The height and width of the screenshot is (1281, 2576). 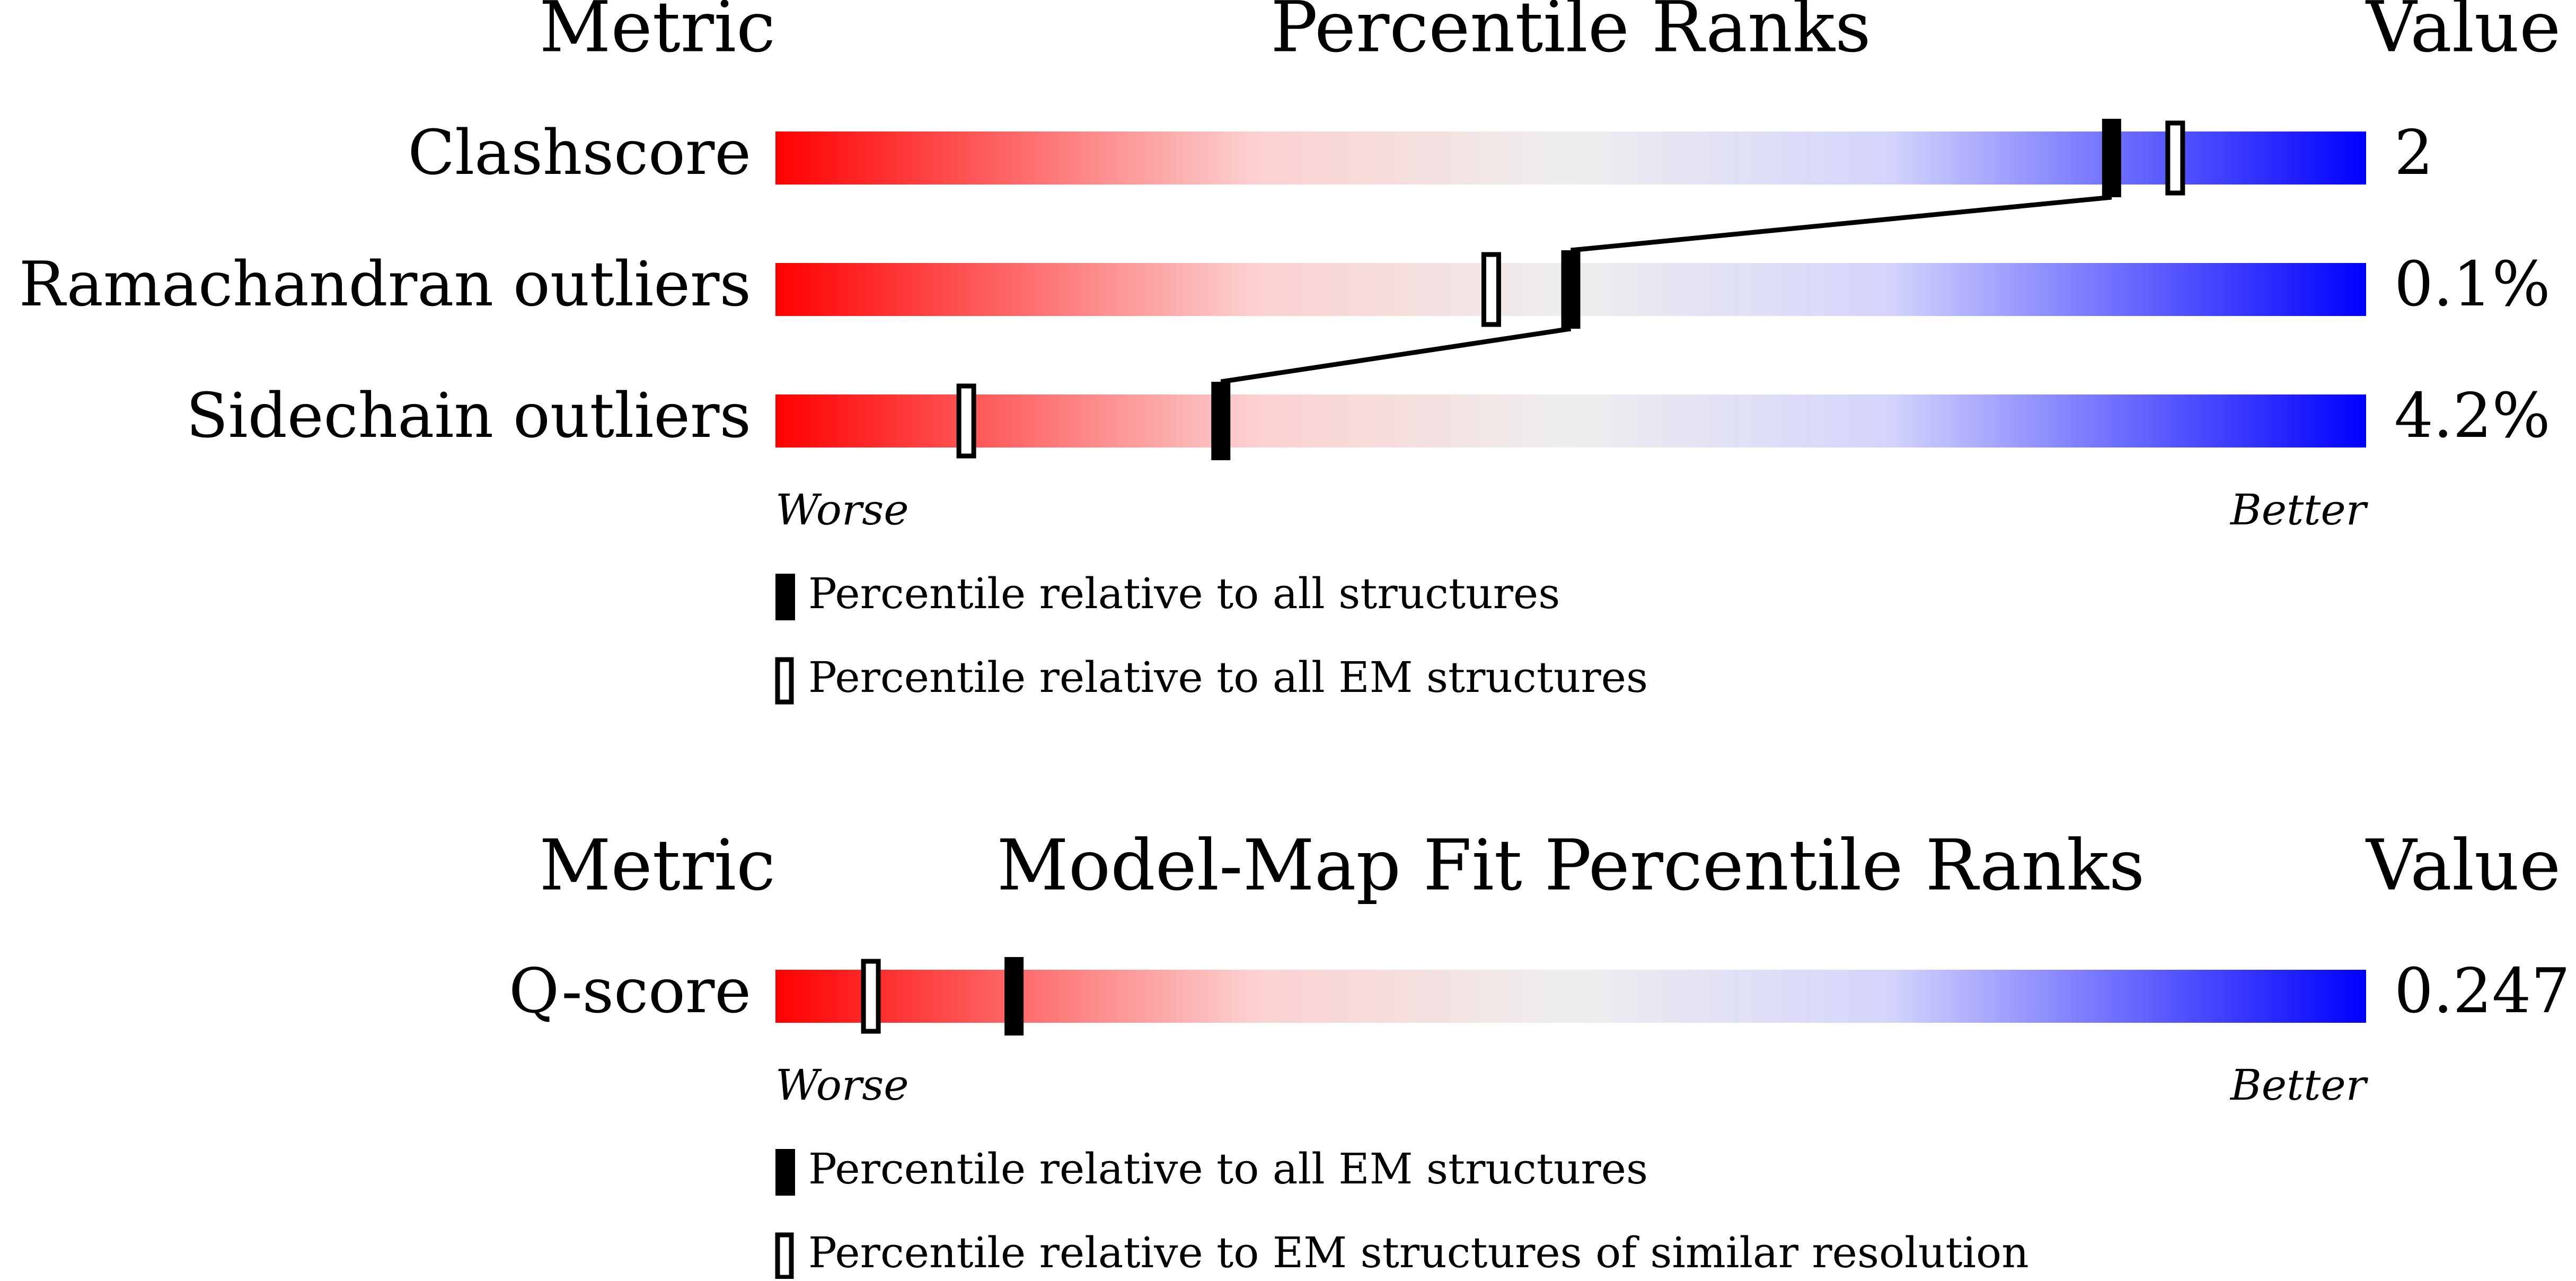 What do you see at coordinates (579, 153) in the screenshot?
I see `metric-label: Clashscore` at bounding box center [579, 153].